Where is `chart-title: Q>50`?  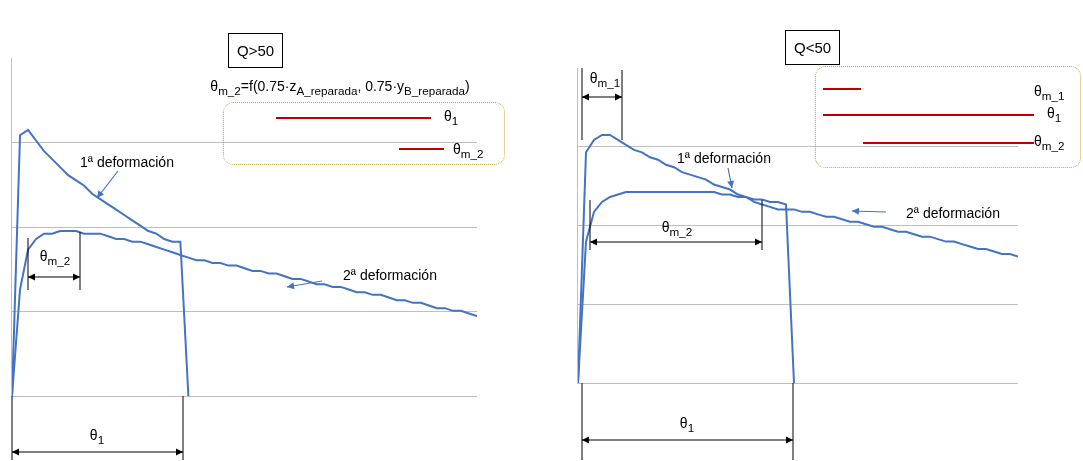 chart-title: Q>50 is located at coordinates (256, 50).